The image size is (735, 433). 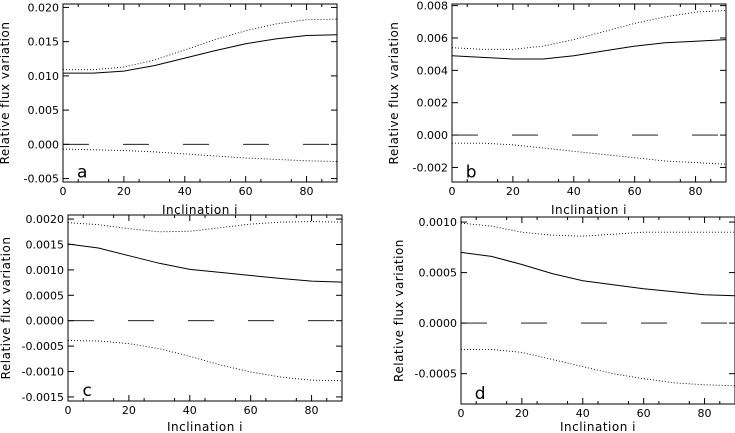 What do you see at coordinates (82, 173) in the screenshot?
I see `panel-label: a` at bounding box center [82, 173].